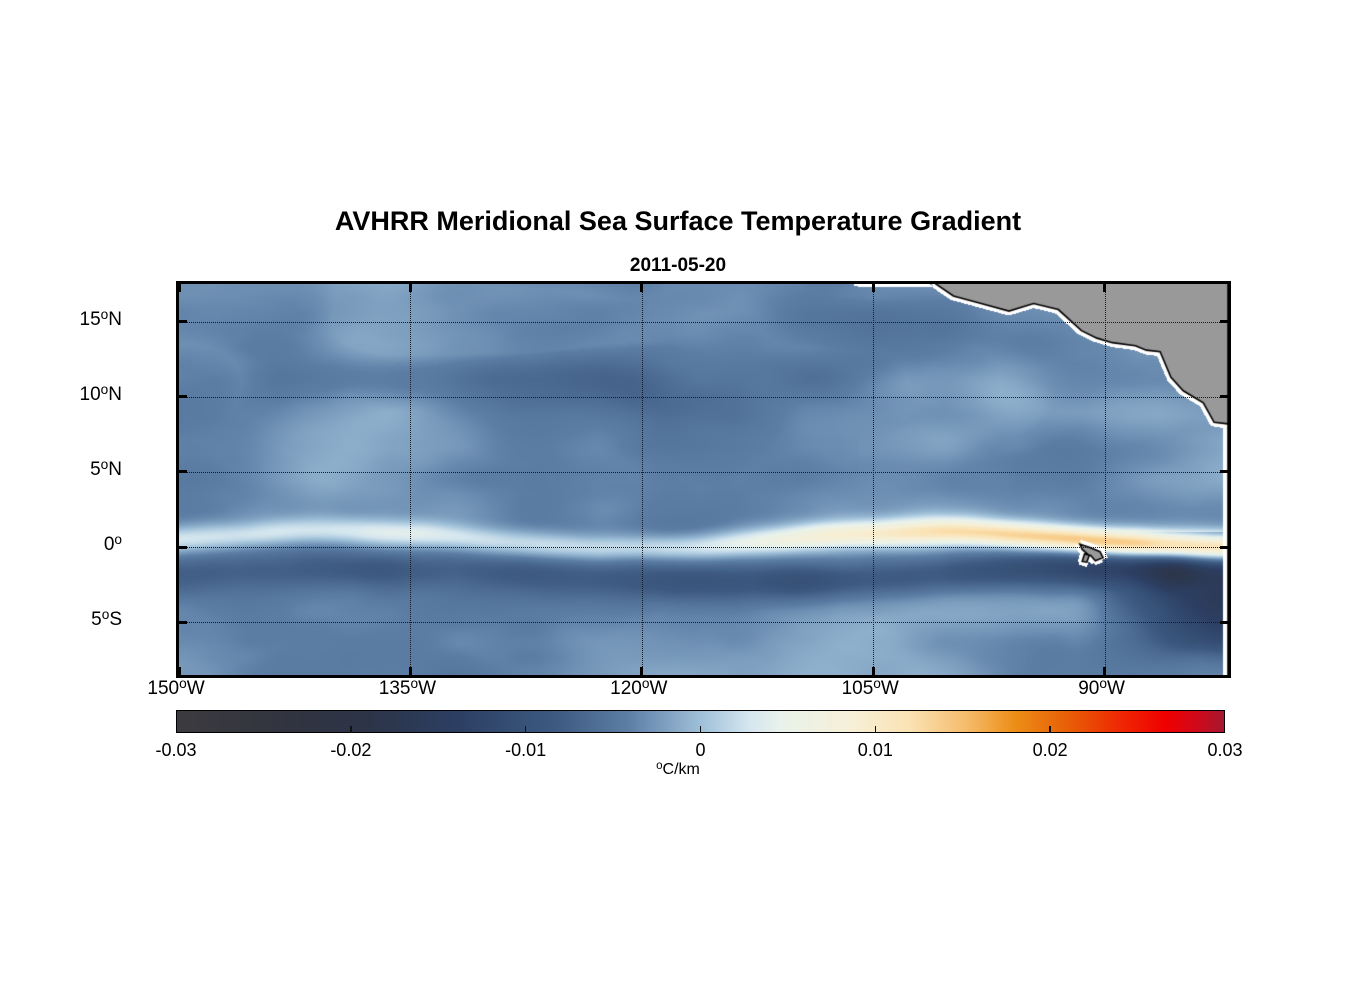 This screenshot has height=1000, width=1356. Describe the element at coordinates (700, 750) in the screenshot. I see `colorbar-tick-label: 0` at that location.